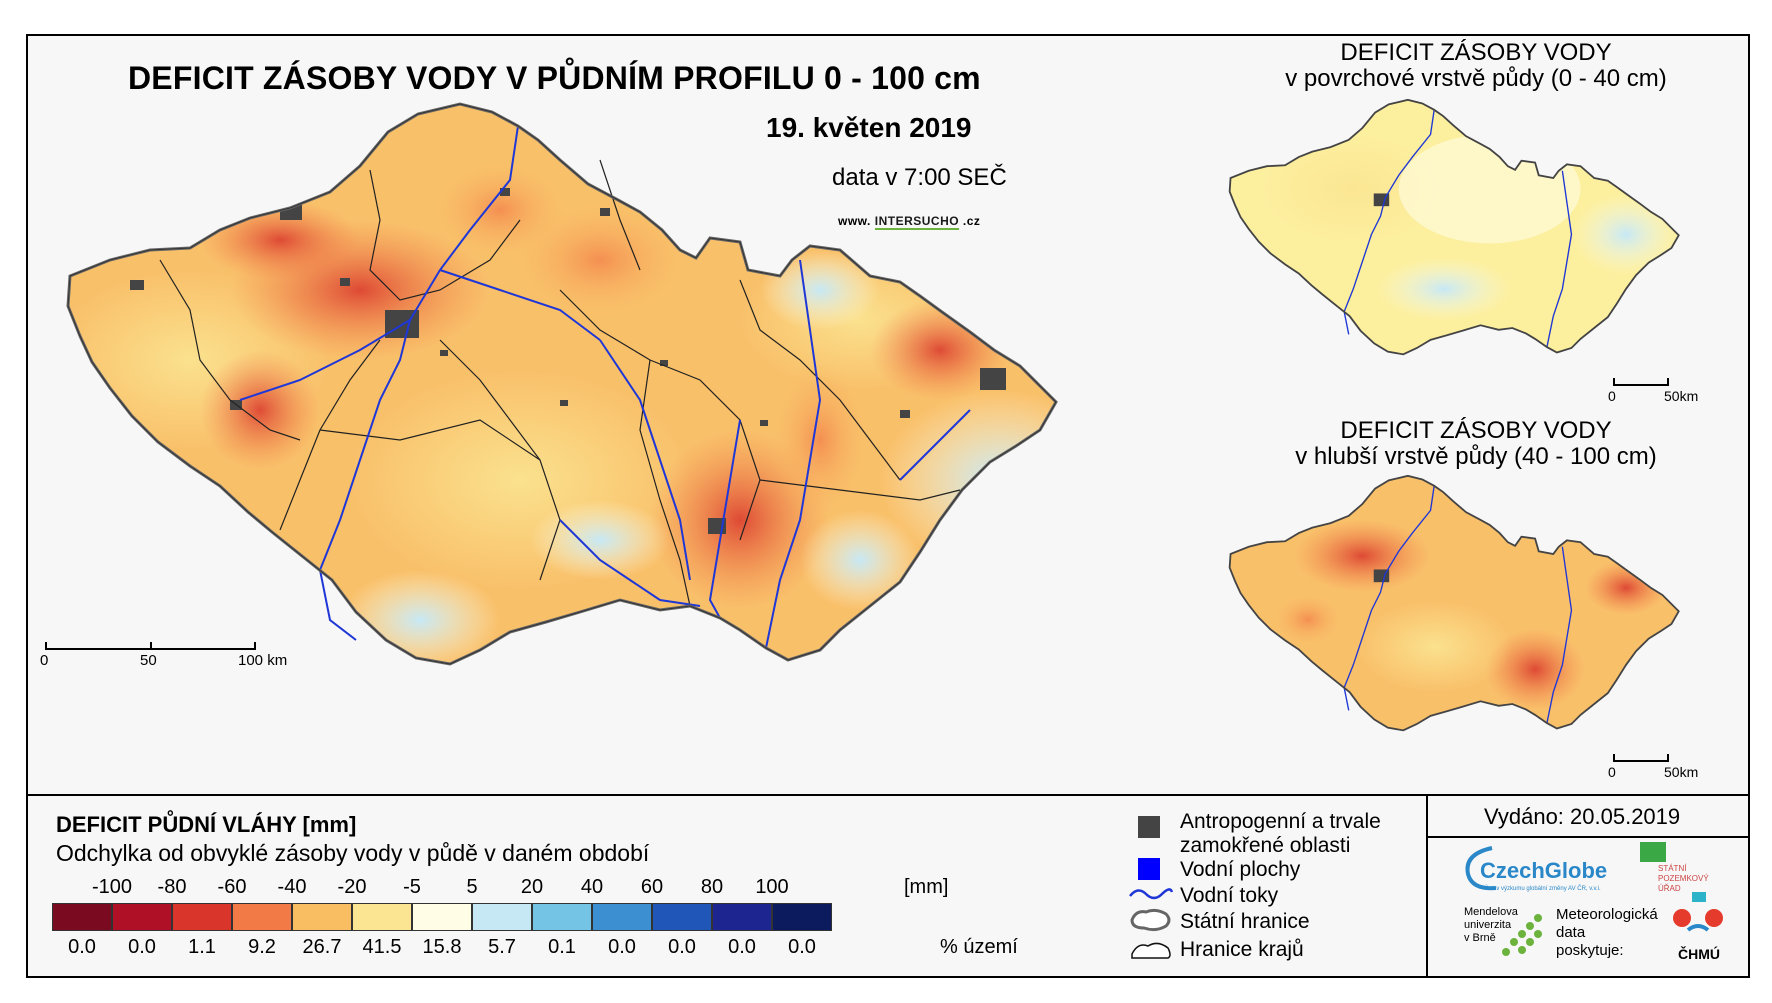 This screenshot has width=1772, height=1003. I want to click on czechglobe-name: CzechGlobe, so click(1544, 870).